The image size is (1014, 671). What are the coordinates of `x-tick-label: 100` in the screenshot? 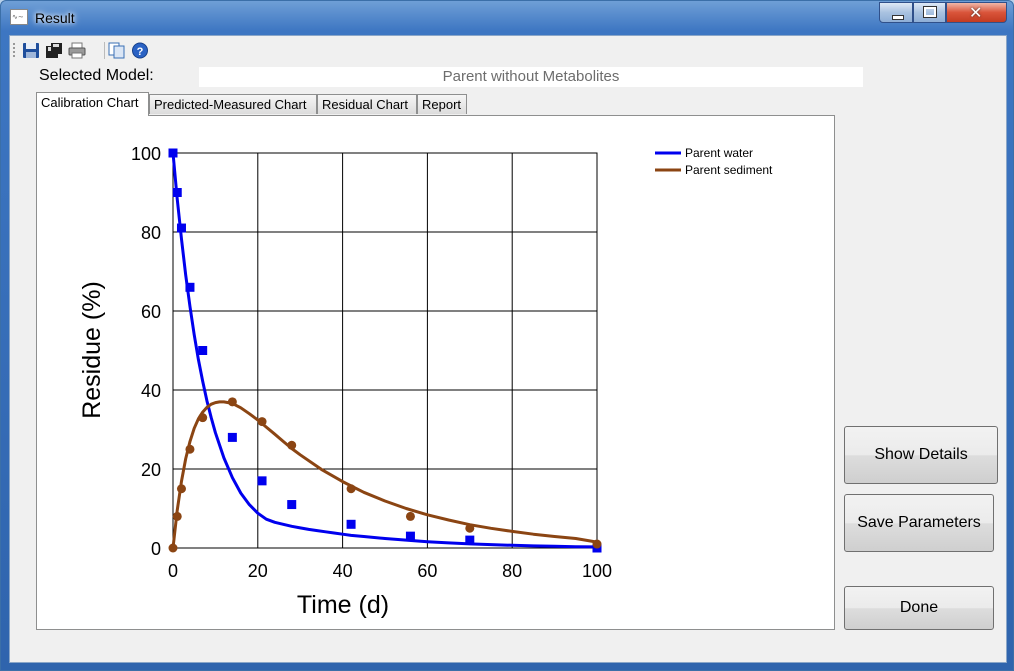 It's located at (597, 571).